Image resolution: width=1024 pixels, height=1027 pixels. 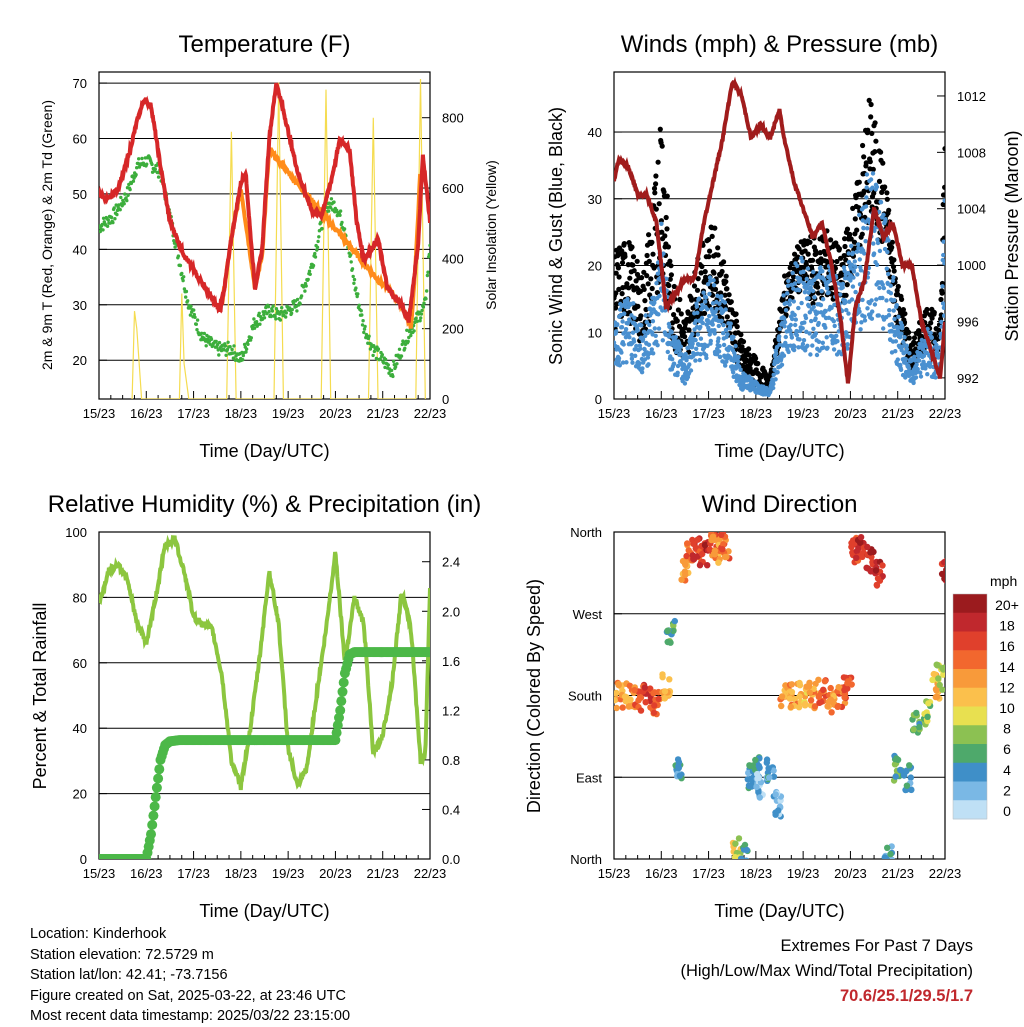 What do you see at coordinates (968, 378) in the screenshot?
I see `y2-tick-label-winds: 992` at bounding box center [968, 378].